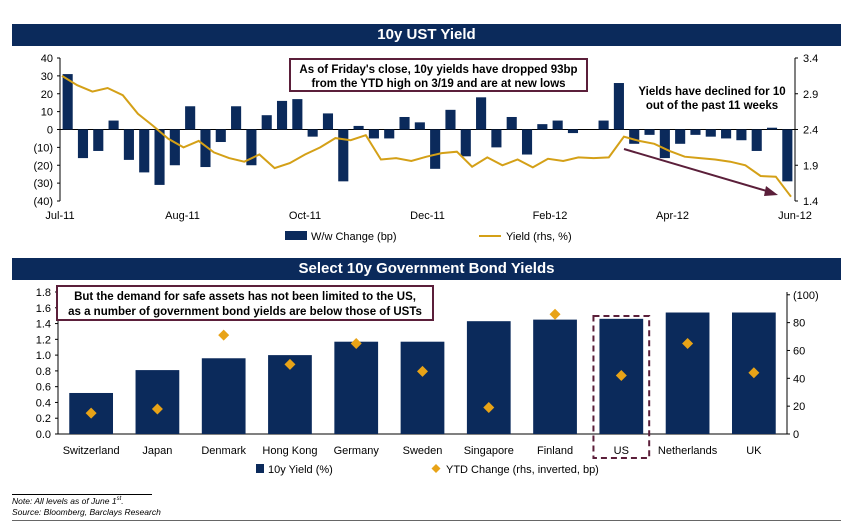 The width and height of the screenshot is (854, 528). I want to click on legend-ytd-label: YTD Change (rhs, inverted, bp), so click(522, 470).